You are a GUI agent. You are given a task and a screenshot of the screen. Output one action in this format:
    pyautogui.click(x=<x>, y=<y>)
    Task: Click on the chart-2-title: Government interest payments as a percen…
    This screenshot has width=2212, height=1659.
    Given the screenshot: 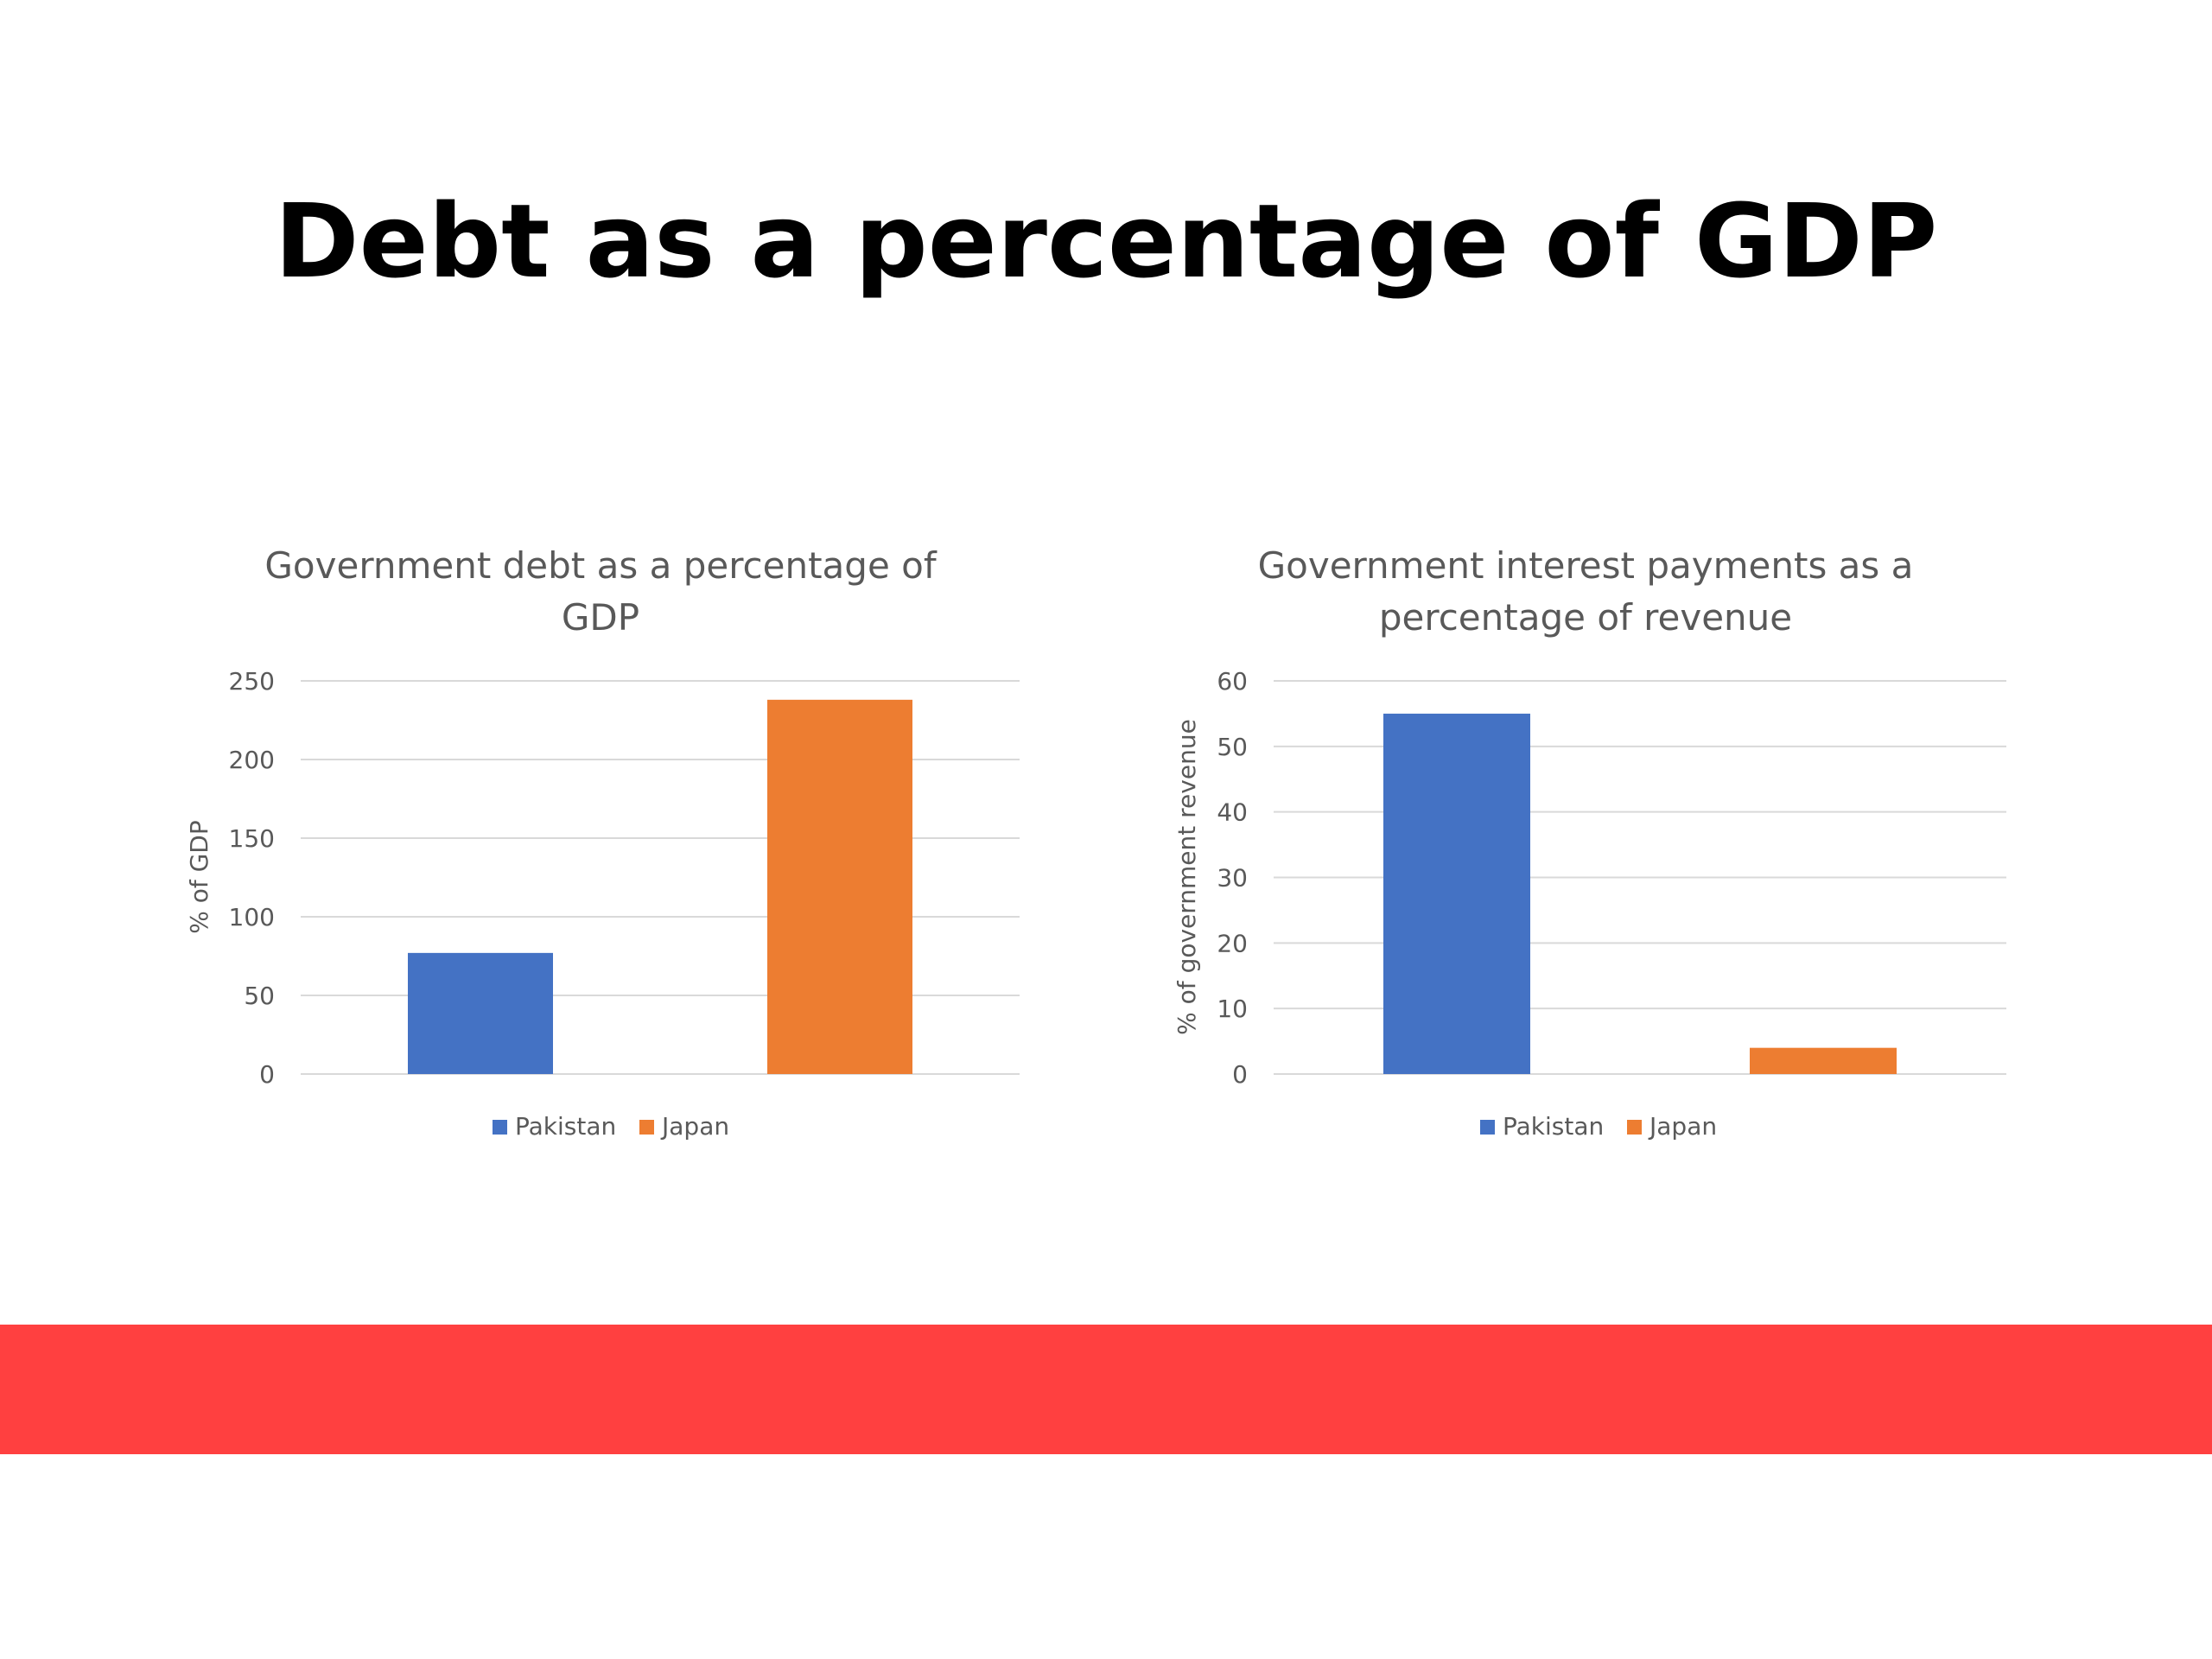 What is the action you would take?
    pyautogui.click(x=1585, y=591)
    